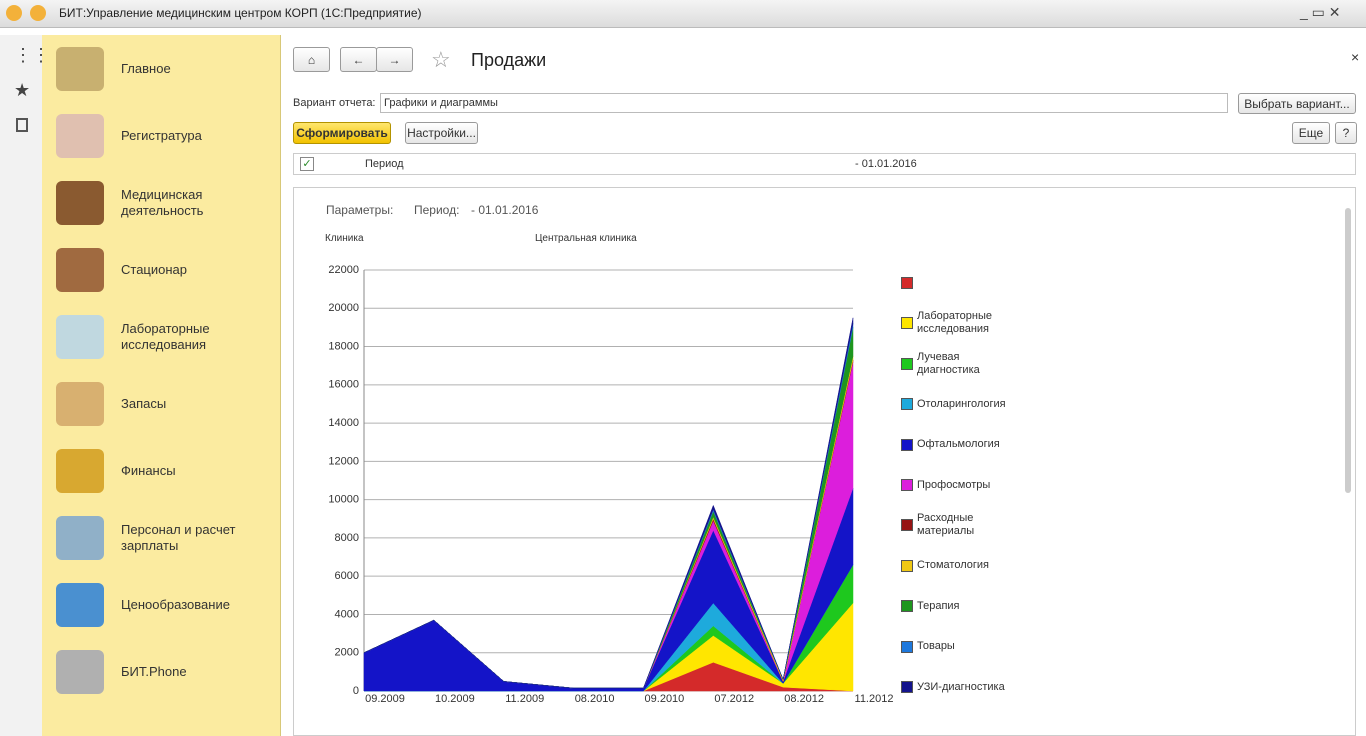 This screenshot has height=736, width=1366. Describe the element at coordinates (886, 164) in the screenshot. I see `period-value: - 01.01.2016` at that location.